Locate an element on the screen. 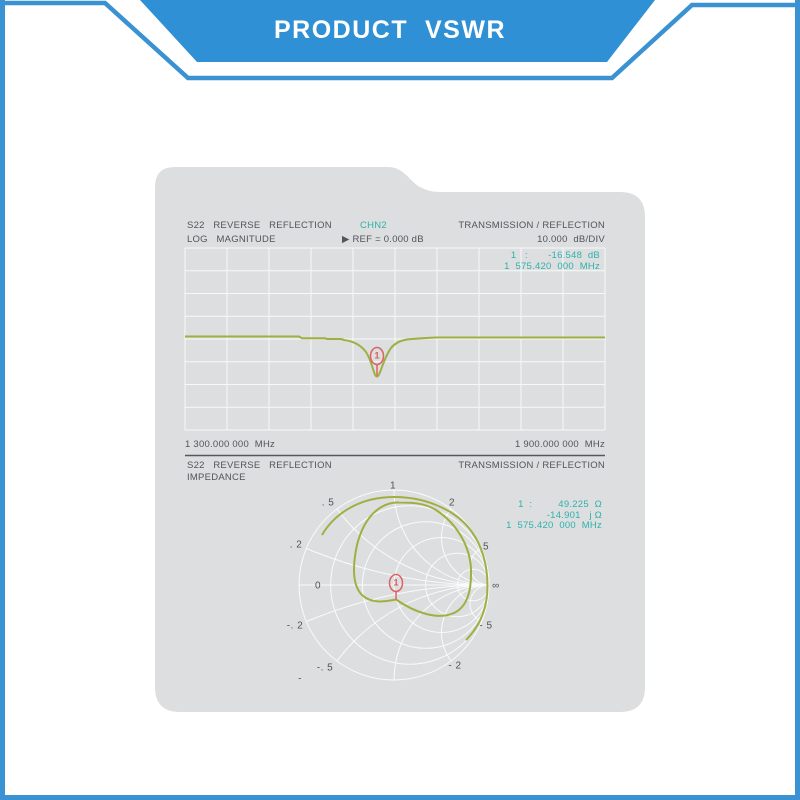  border-bottom is located at coordinates (400, 797).